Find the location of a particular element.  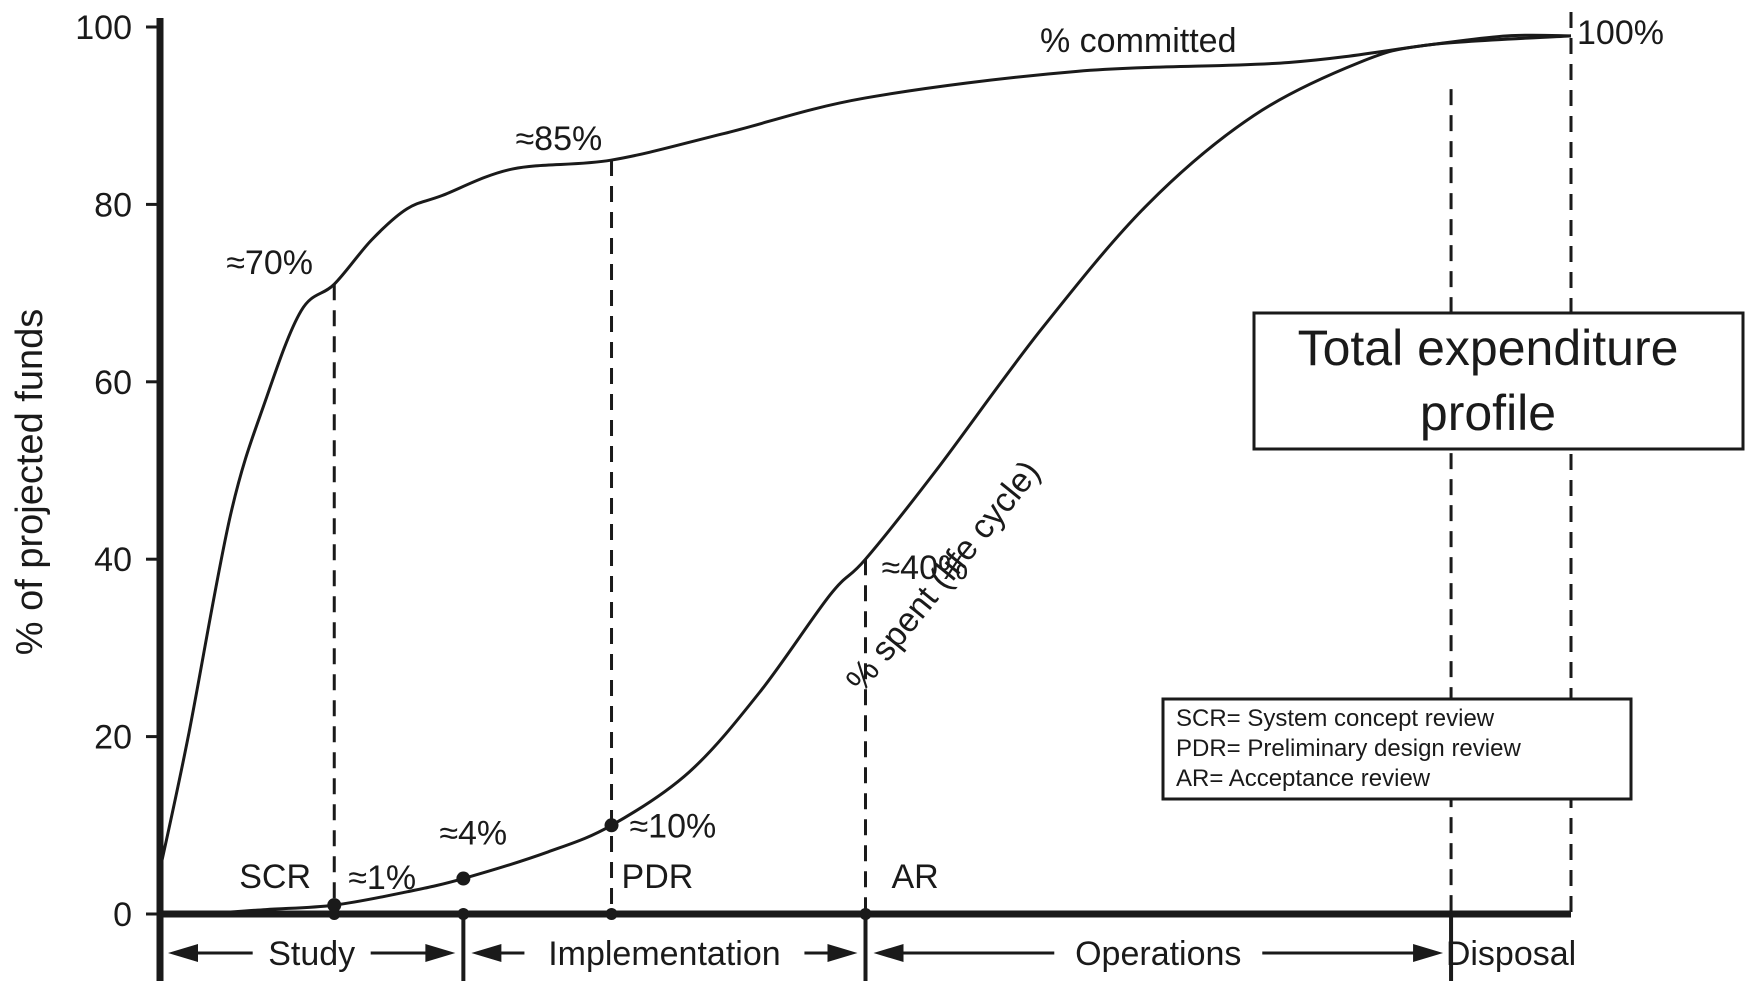

title-box-frame is located at coordinates (1498, 381).